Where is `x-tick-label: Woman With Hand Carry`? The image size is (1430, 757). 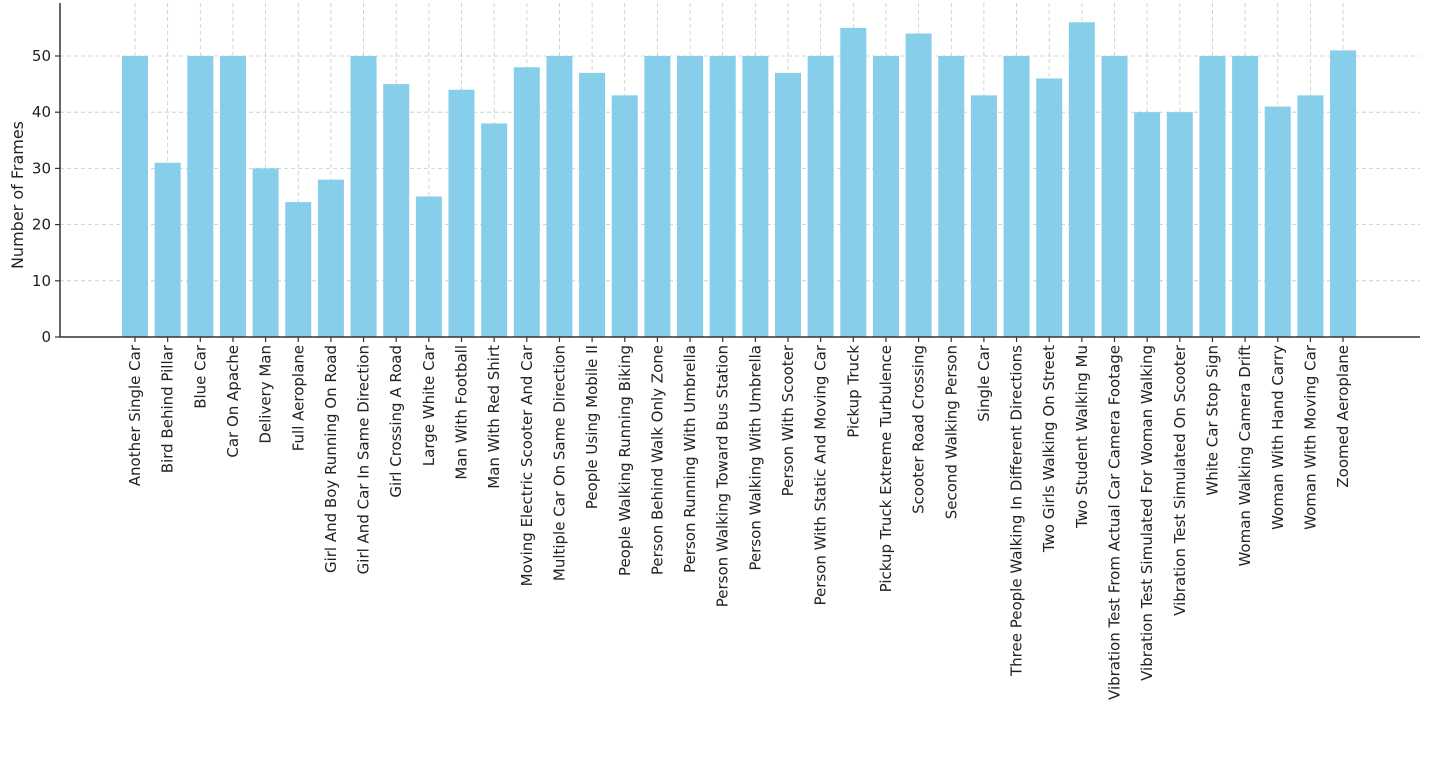 x-tick-label: Woman With Hand Carry is located at coordinates (1278, 437).